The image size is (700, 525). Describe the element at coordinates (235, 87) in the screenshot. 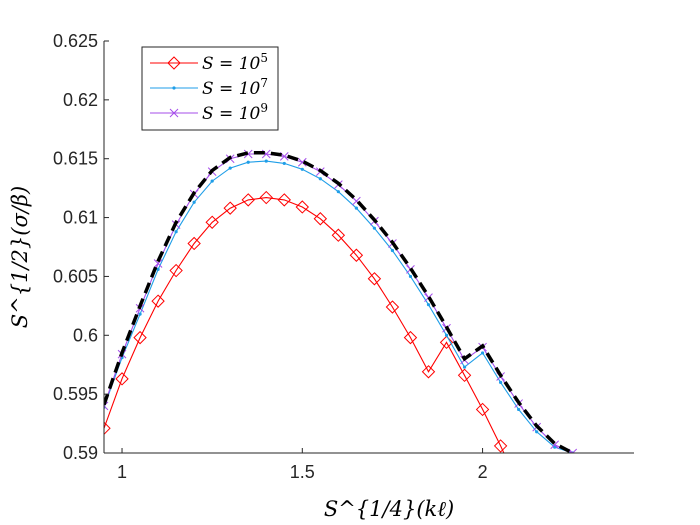

I see `legend-label: S = 107` at that location.